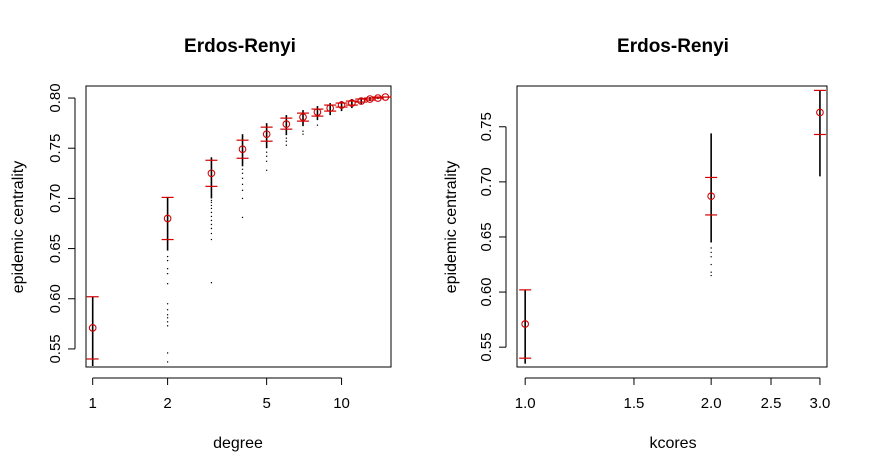 This screenshot has height=473, width=872. What do you see at coordinates (167, 403) in the screenshot?
I see `x-tick-label: 2` at bounding box center [167, 403].